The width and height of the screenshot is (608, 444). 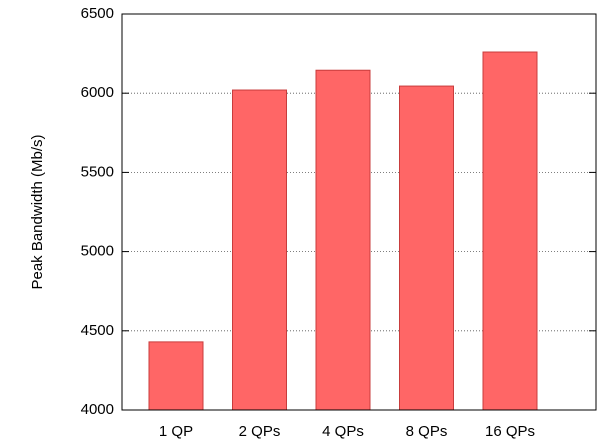 What do you see at coordinates (97, 171) in the screenshot?
I see `y-tick-label: 5500` at bounding box center [97, 171].